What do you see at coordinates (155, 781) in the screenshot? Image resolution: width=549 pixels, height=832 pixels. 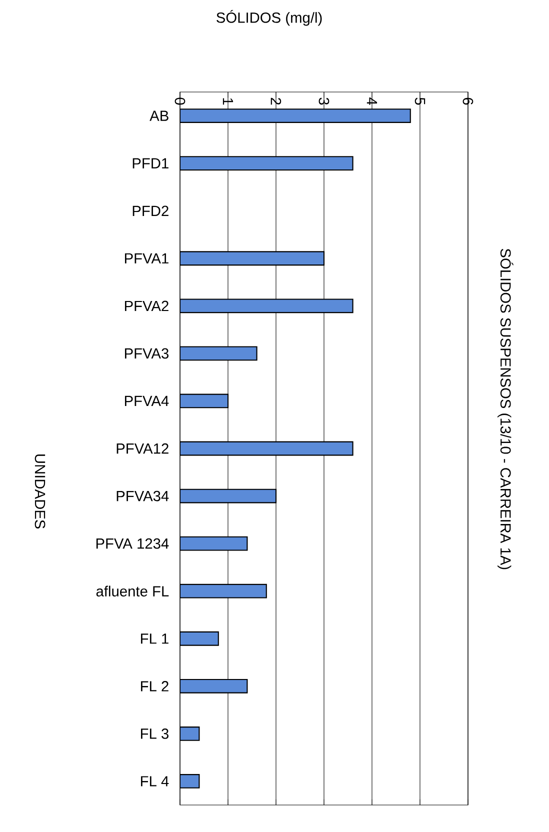 I see `y-tick-label: FL 4` at bounding box center [155, 781].